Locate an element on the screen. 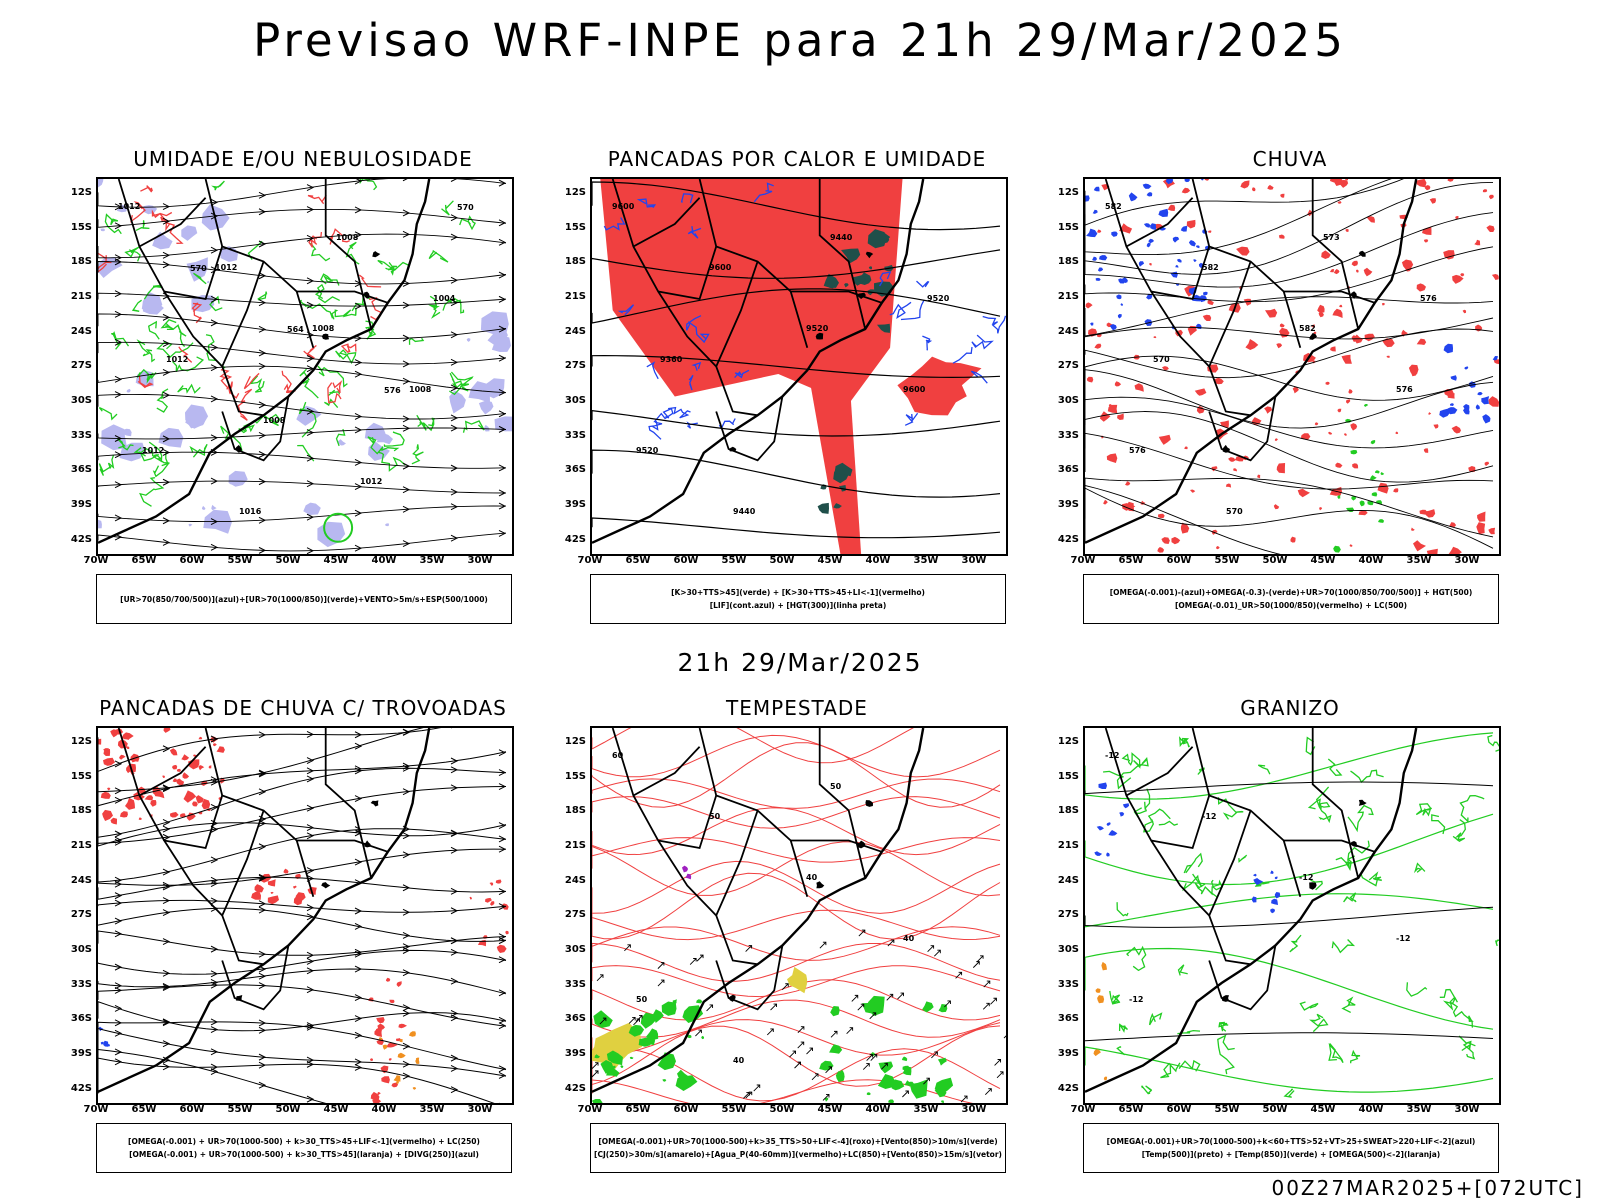  run-label: 00Z27MAR2025+[072UTC] is located at coordinates (1427, 1188).